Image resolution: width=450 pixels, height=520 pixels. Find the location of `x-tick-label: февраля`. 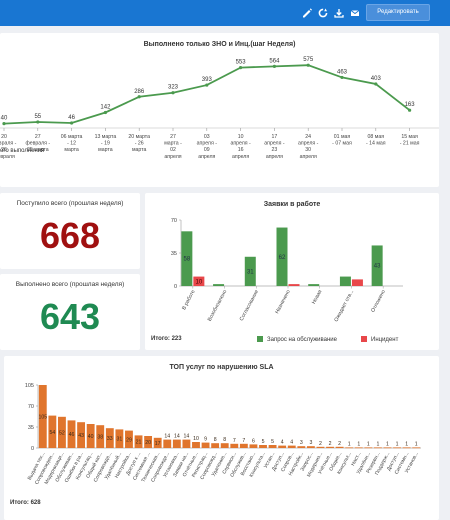

x-tick-label: февраля is located at coordinates (7, 157).